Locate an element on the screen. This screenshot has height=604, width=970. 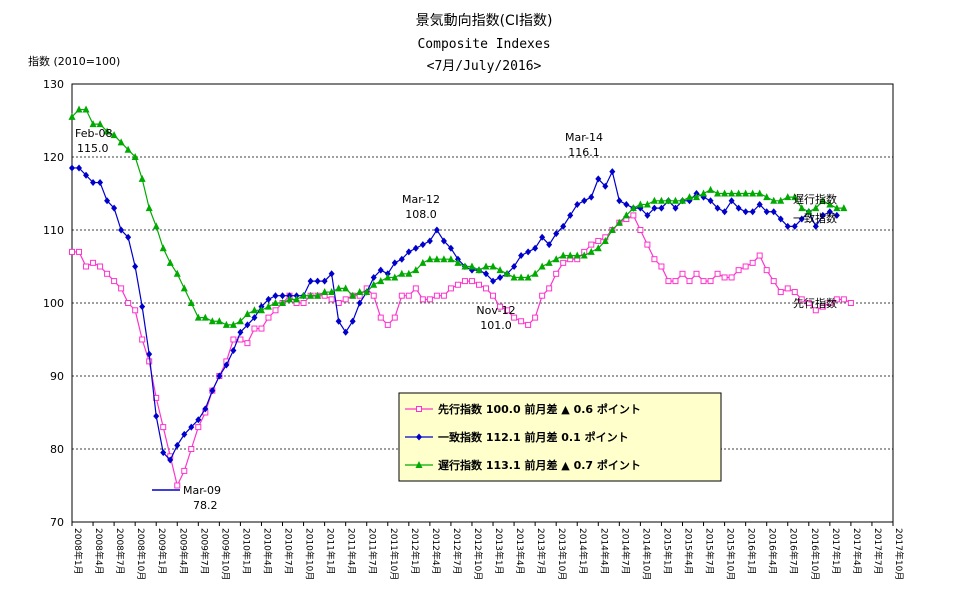
y-tick-label: 120 is located at coordinates (53, 157).